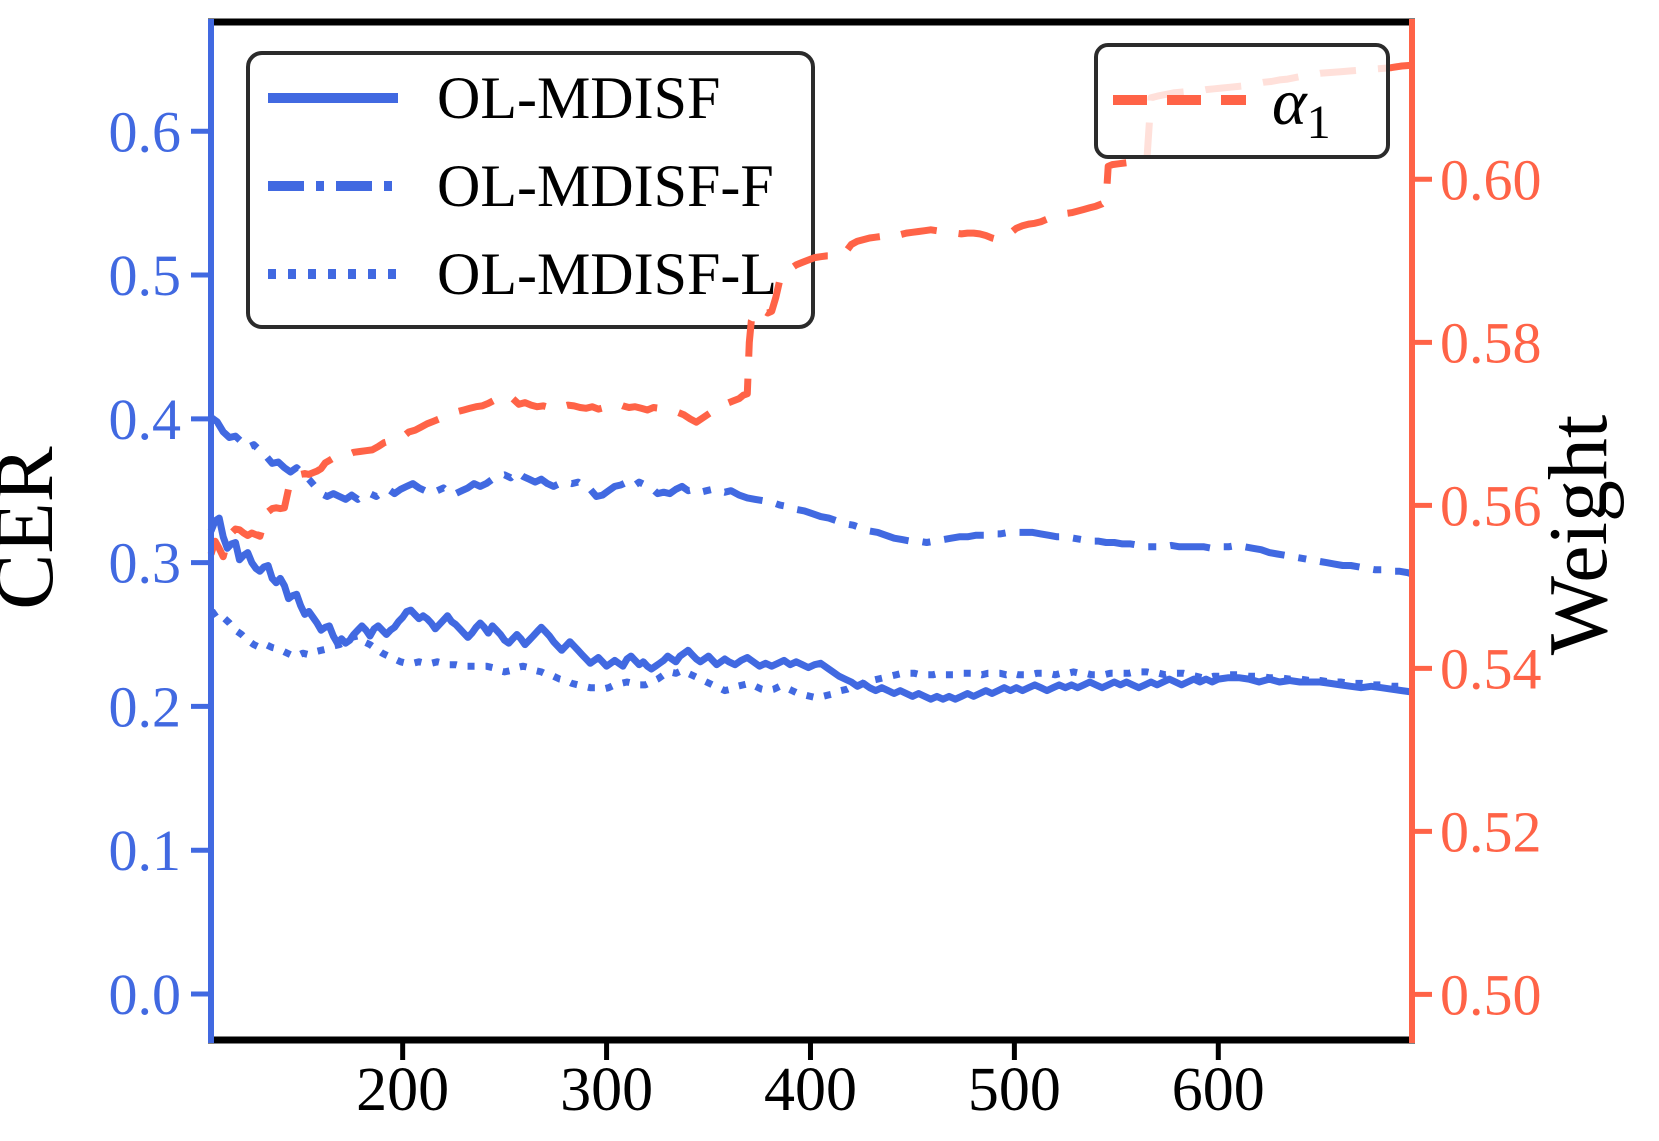  Describe the element at coordinates (1491, 668) in the screenshot. I see `right-y-tick-label: 0.54` at that location.